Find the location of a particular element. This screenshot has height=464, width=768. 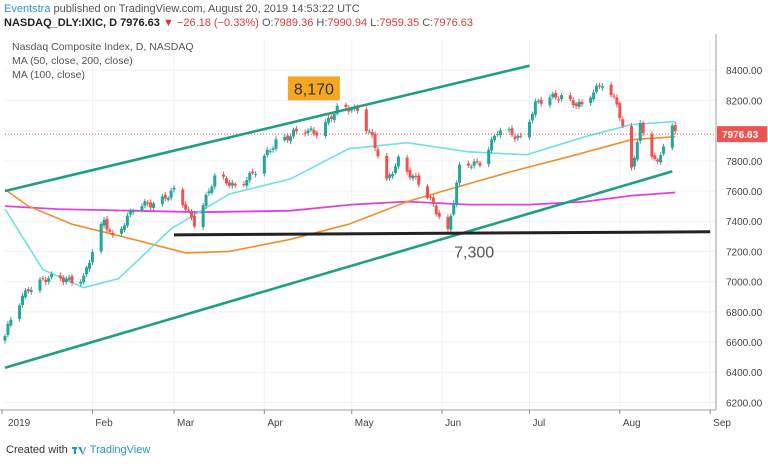

symbol-label: NASDAQ_DLY:IXIC, D is located at coordinates (61, 23).